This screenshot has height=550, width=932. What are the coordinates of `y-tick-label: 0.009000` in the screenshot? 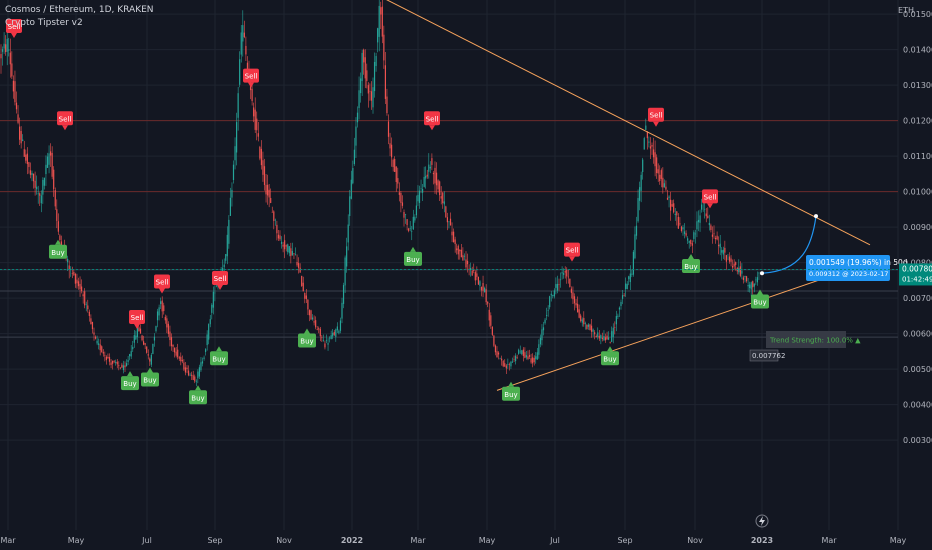 It's located at (917, 227).